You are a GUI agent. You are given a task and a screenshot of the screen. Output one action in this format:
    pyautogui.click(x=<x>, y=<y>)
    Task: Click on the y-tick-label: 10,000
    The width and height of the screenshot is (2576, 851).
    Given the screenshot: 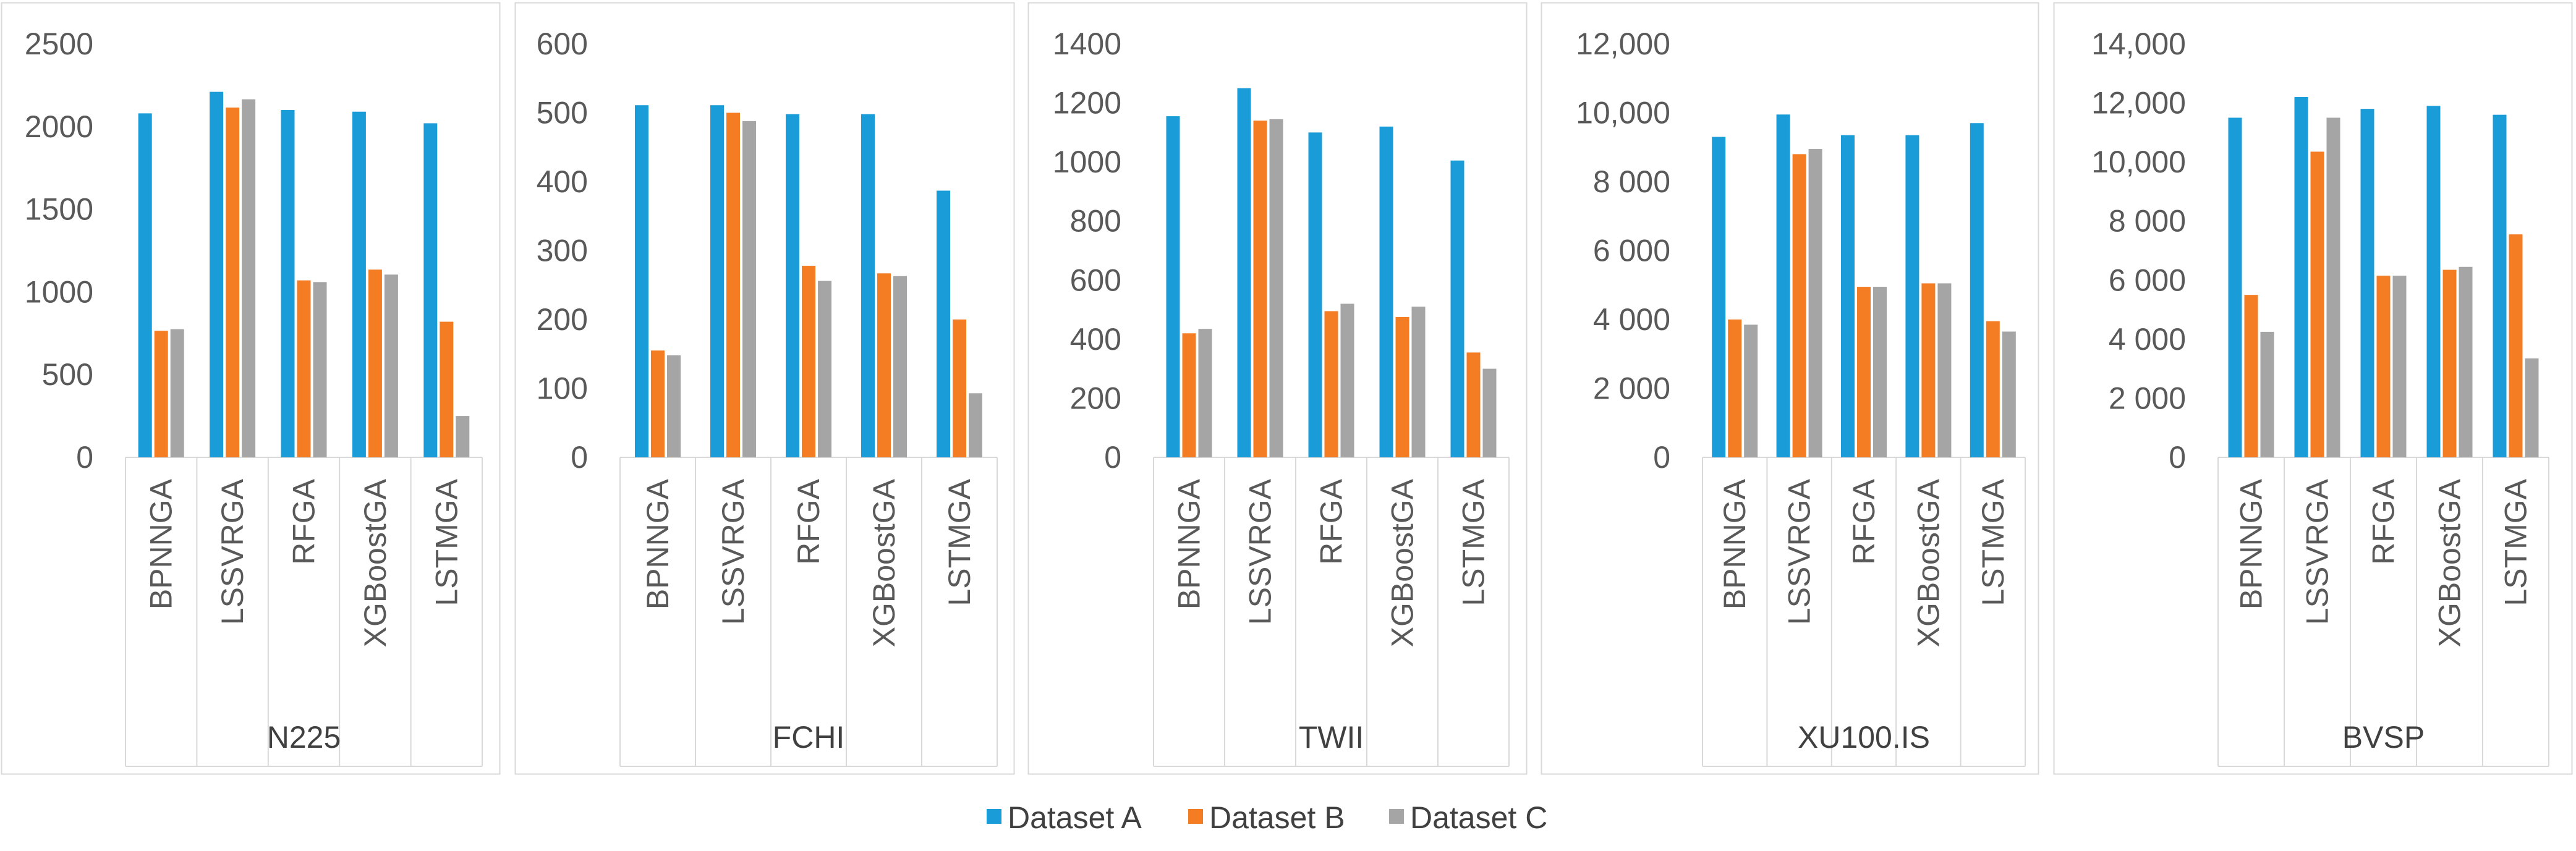 What is the action you would take?
    pyautogui.click(x=1623, y=113)
    